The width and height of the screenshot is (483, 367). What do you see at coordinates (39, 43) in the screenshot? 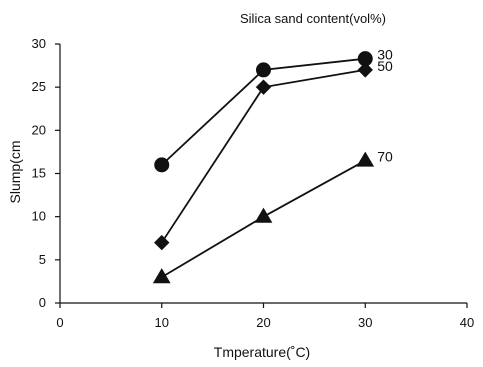
I see `y-tick-label: 30` at bounding box center [39, 43].